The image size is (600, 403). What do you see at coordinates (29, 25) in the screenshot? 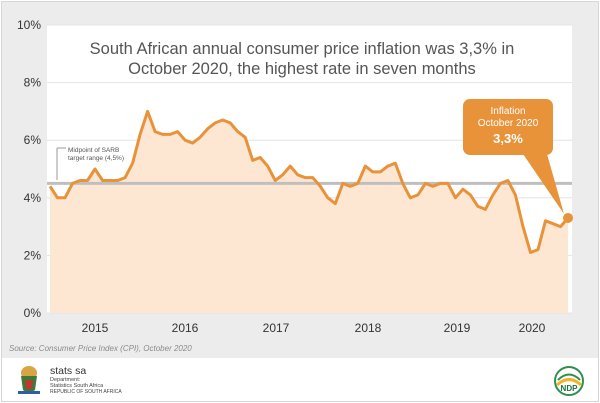
I see `y-tick-label: 10%` at bounding box center [29, 25].